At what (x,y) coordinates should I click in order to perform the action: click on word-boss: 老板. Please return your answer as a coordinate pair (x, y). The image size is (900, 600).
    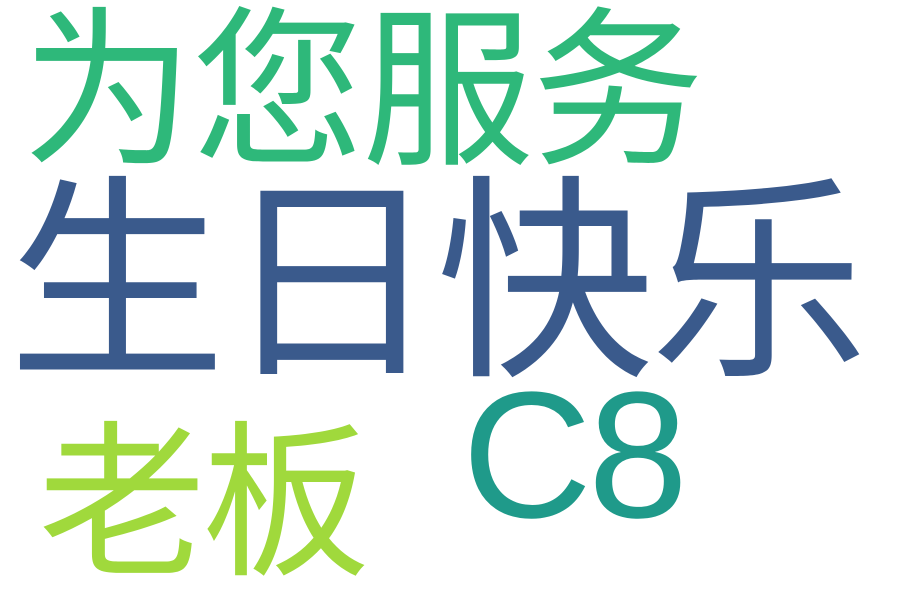
    Looking at the image, I should click on (204, 503).